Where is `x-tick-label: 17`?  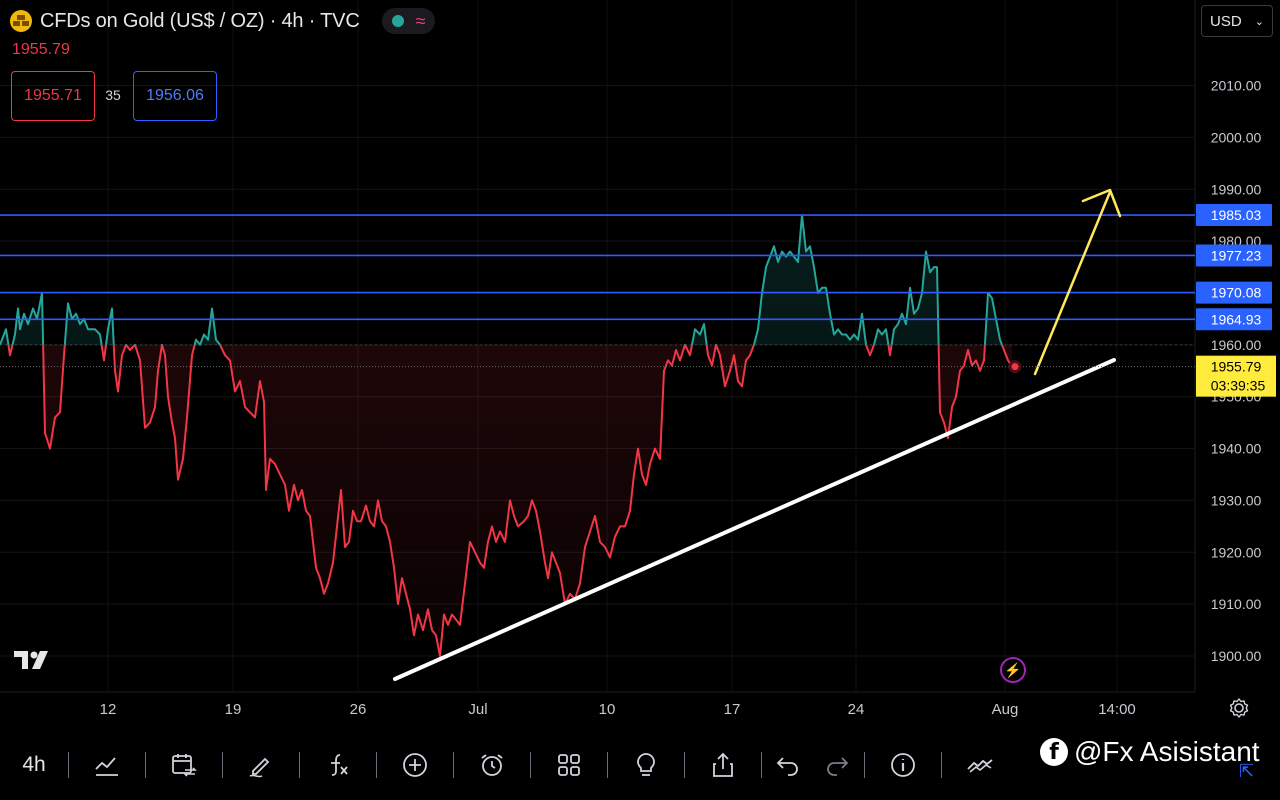 x-tick-label: 17 is located at coordinates (732, 709).